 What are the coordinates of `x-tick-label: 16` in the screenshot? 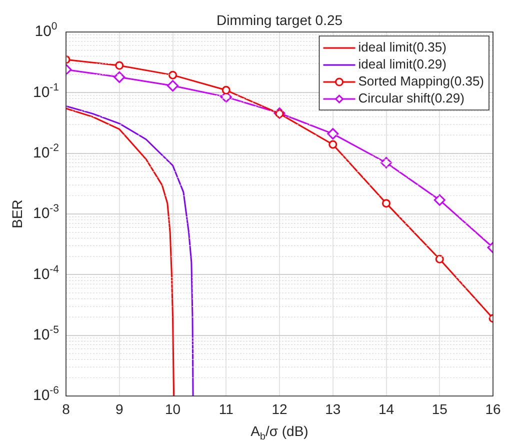 It's located at (493, 408).